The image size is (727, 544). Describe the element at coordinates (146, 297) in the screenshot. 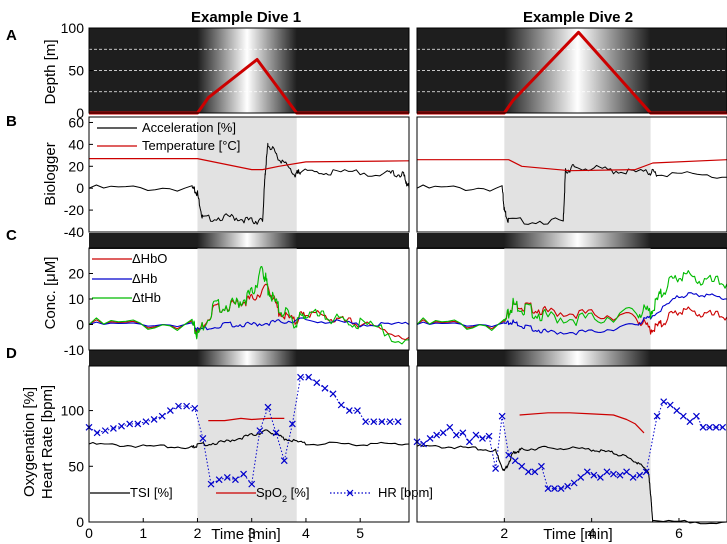

I see `legend-dthb: ΔtHb` at that location.